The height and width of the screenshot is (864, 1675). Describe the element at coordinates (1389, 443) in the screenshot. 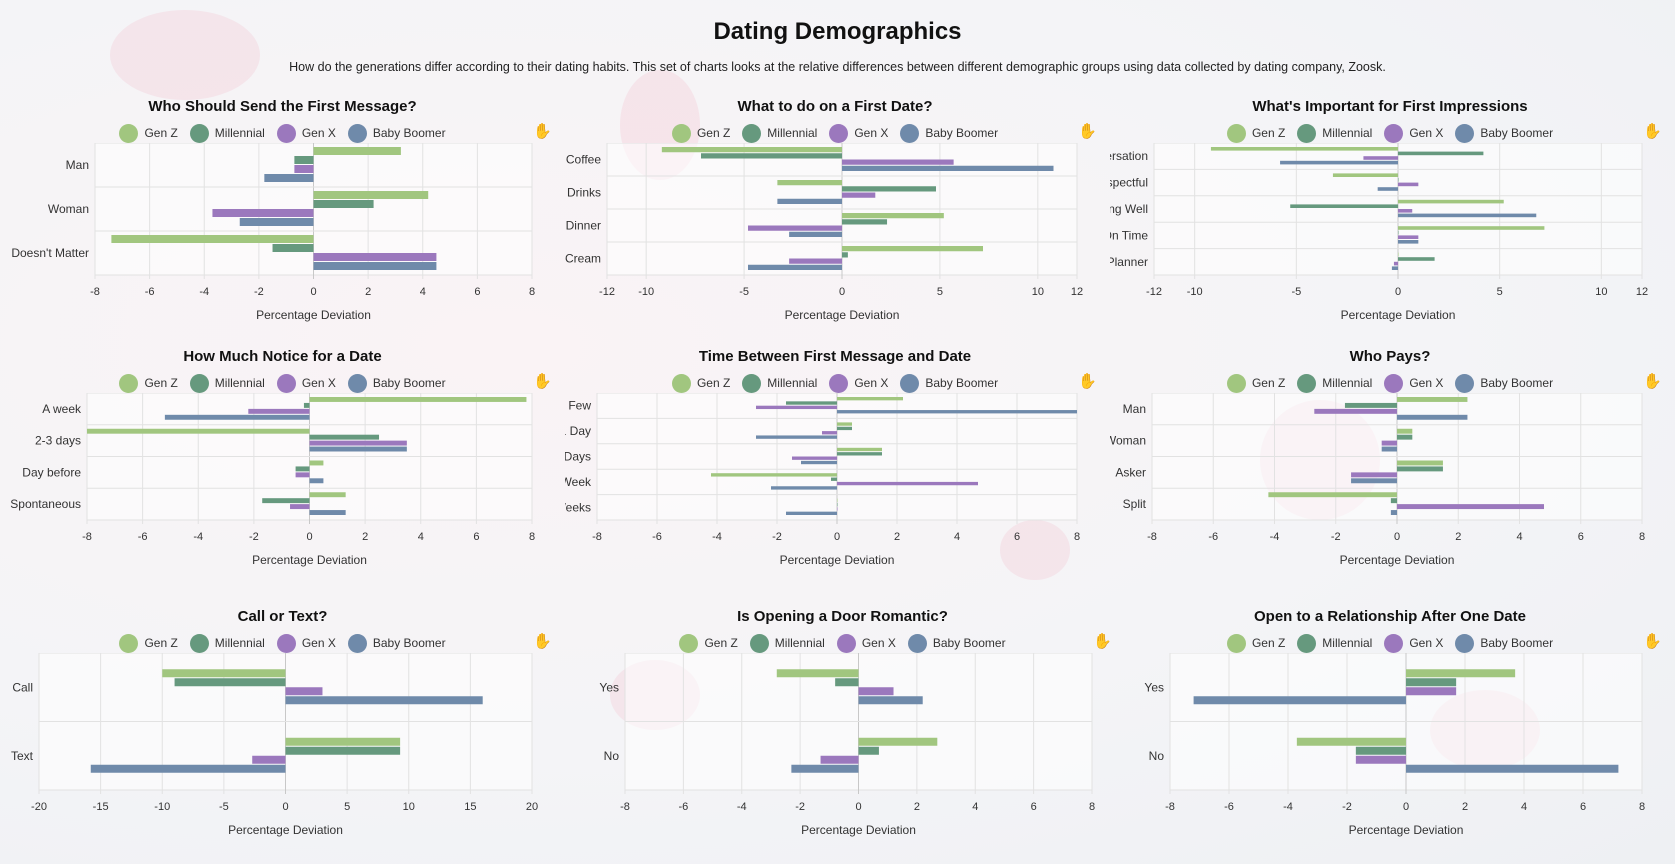

I see `bar-gen-x-woman` at that location.